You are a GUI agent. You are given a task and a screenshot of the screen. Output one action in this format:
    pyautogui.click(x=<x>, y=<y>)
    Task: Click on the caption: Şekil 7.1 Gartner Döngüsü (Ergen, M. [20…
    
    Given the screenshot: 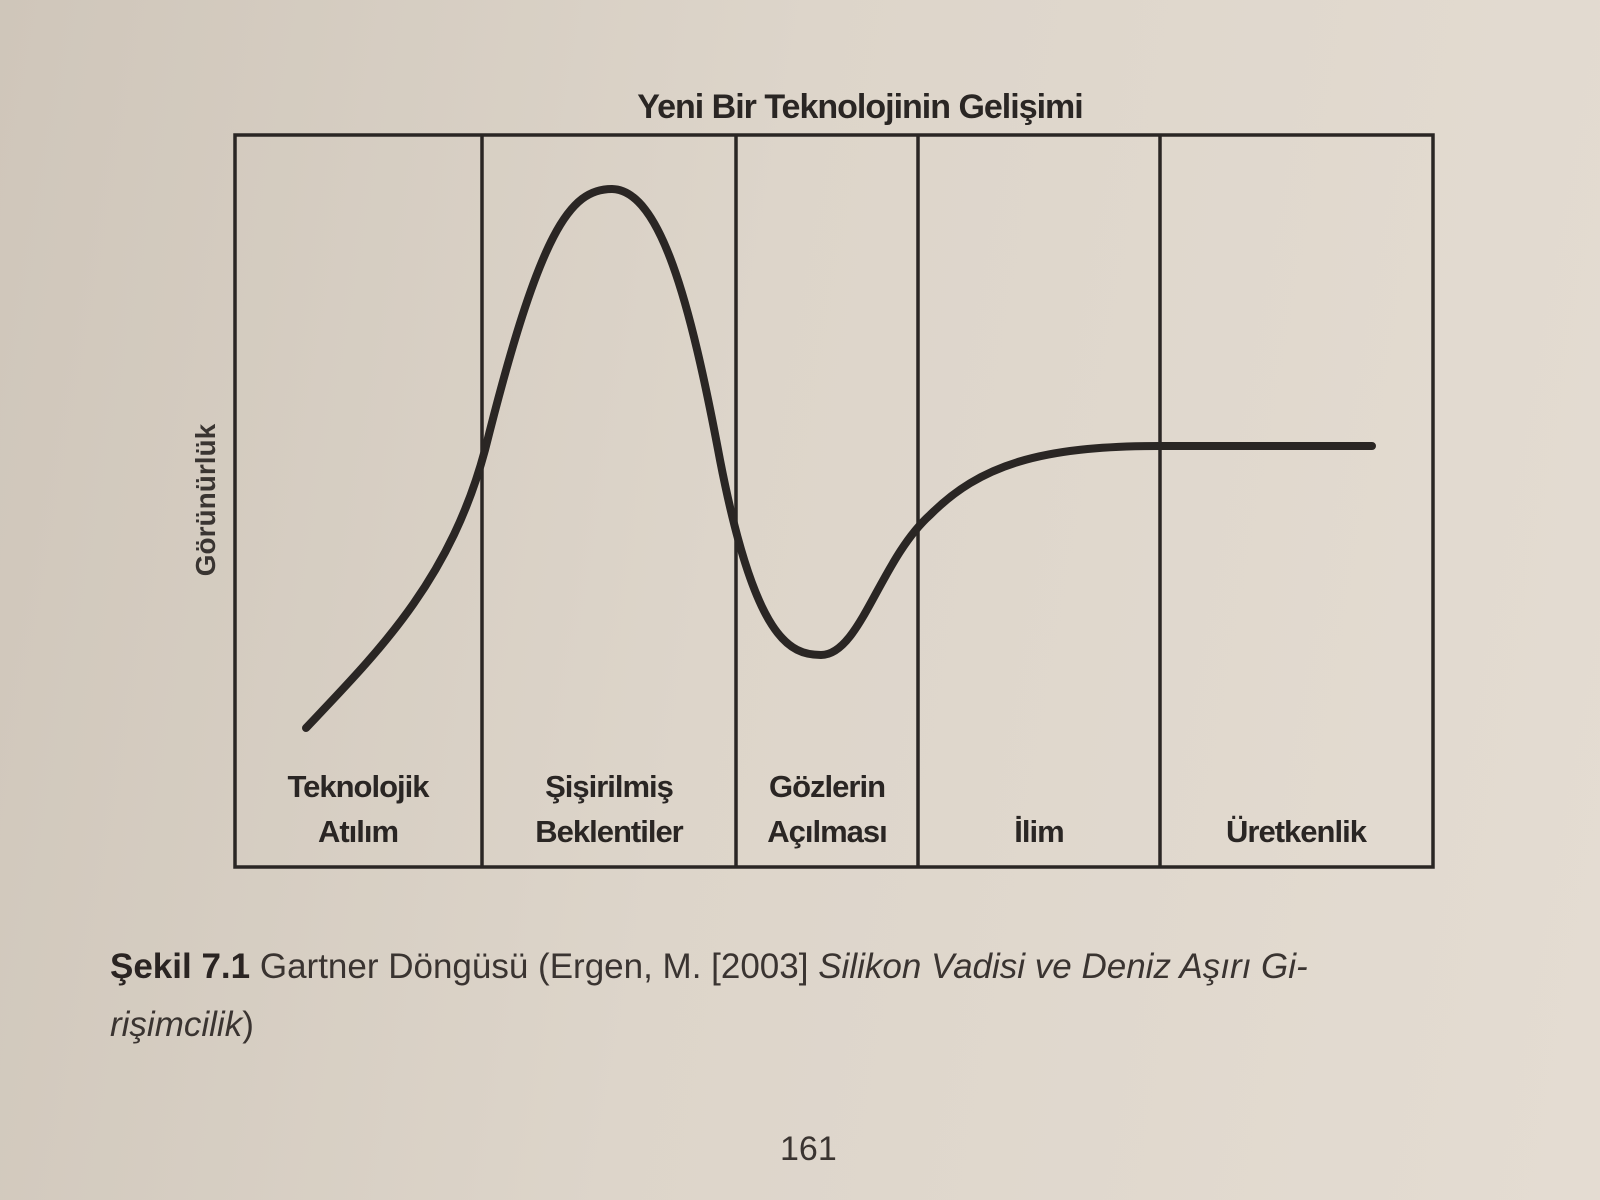 What is the action you would take?
    pyautogui.click(x=810, y=996)
    